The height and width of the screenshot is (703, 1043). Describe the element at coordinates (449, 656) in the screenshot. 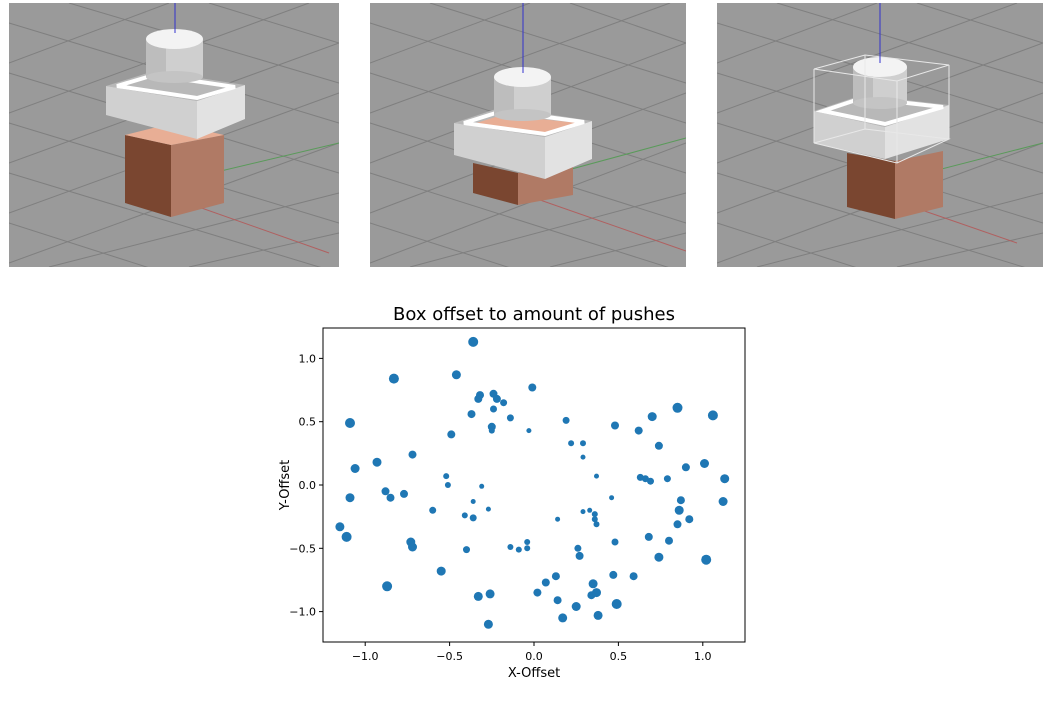

I see `x-tick-label: −0.5` at that location.